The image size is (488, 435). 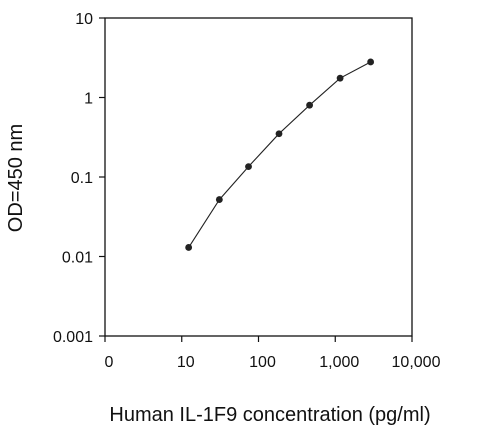 What do you see at coordinates (84, 19) in the screenshot?
I see `y-tick-label: 10` at bounding box center [84, 19].